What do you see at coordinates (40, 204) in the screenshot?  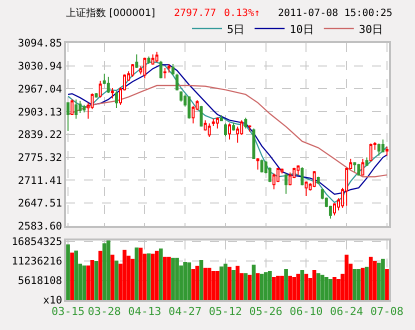 I see `y-tick-label: 2647.51` at bounding box center [40, 204].